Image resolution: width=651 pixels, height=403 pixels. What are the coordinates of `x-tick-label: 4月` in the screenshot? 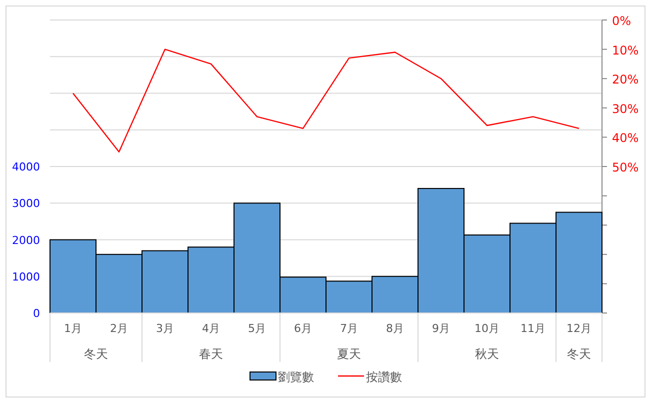 It's located at (211, 328).